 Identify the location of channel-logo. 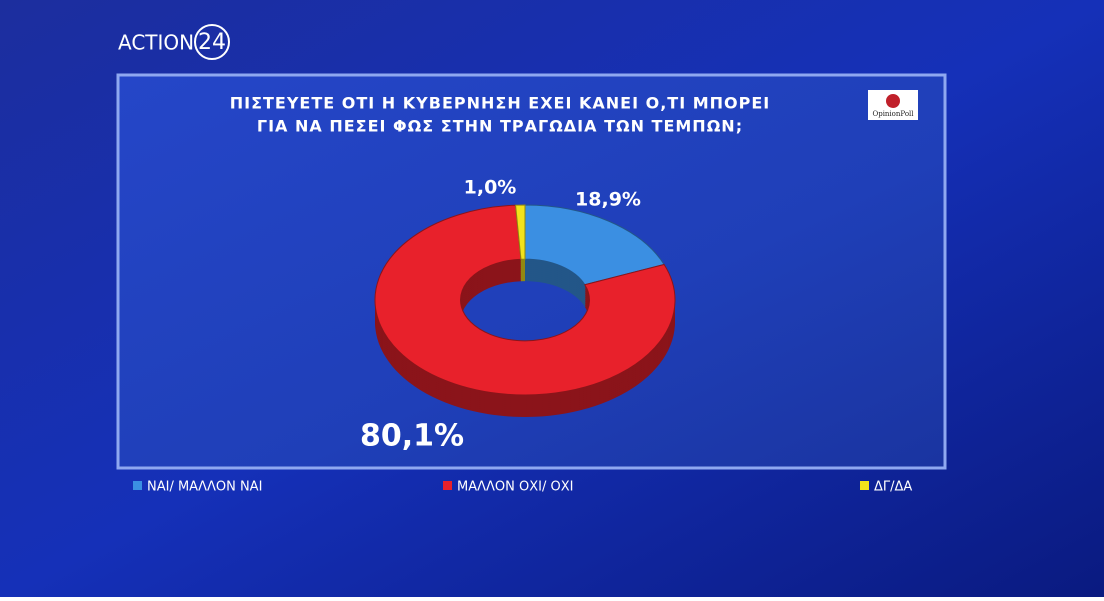
(212, 42).